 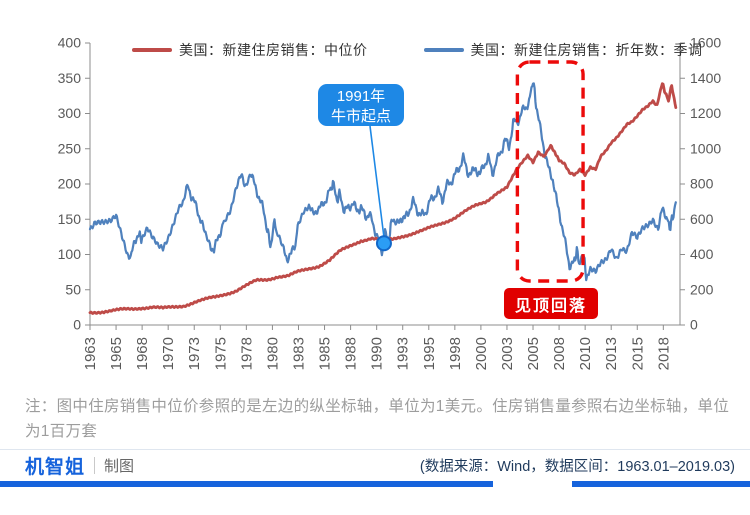 I want to click on svg-text: 1965, so click(x=116, y=353).